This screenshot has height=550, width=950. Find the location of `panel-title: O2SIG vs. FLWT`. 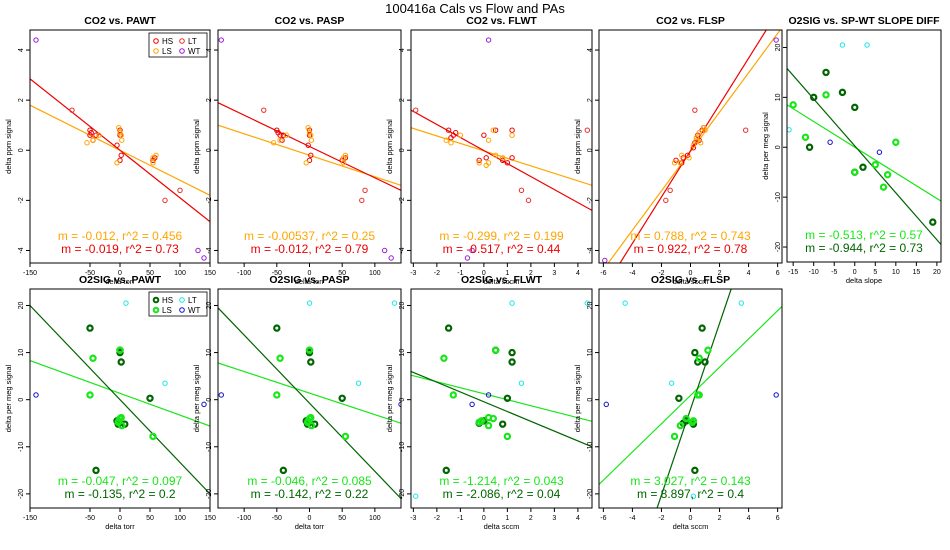

panel-title: O2SIG vs. FLWT is located at coordinates (502, 280).